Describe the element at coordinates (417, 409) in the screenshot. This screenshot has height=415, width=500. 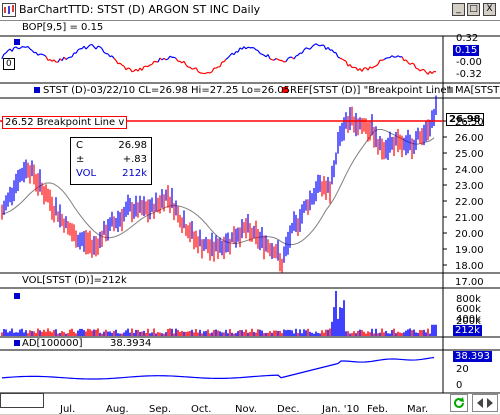
I see `x-axis-label: Mar.` at that location.